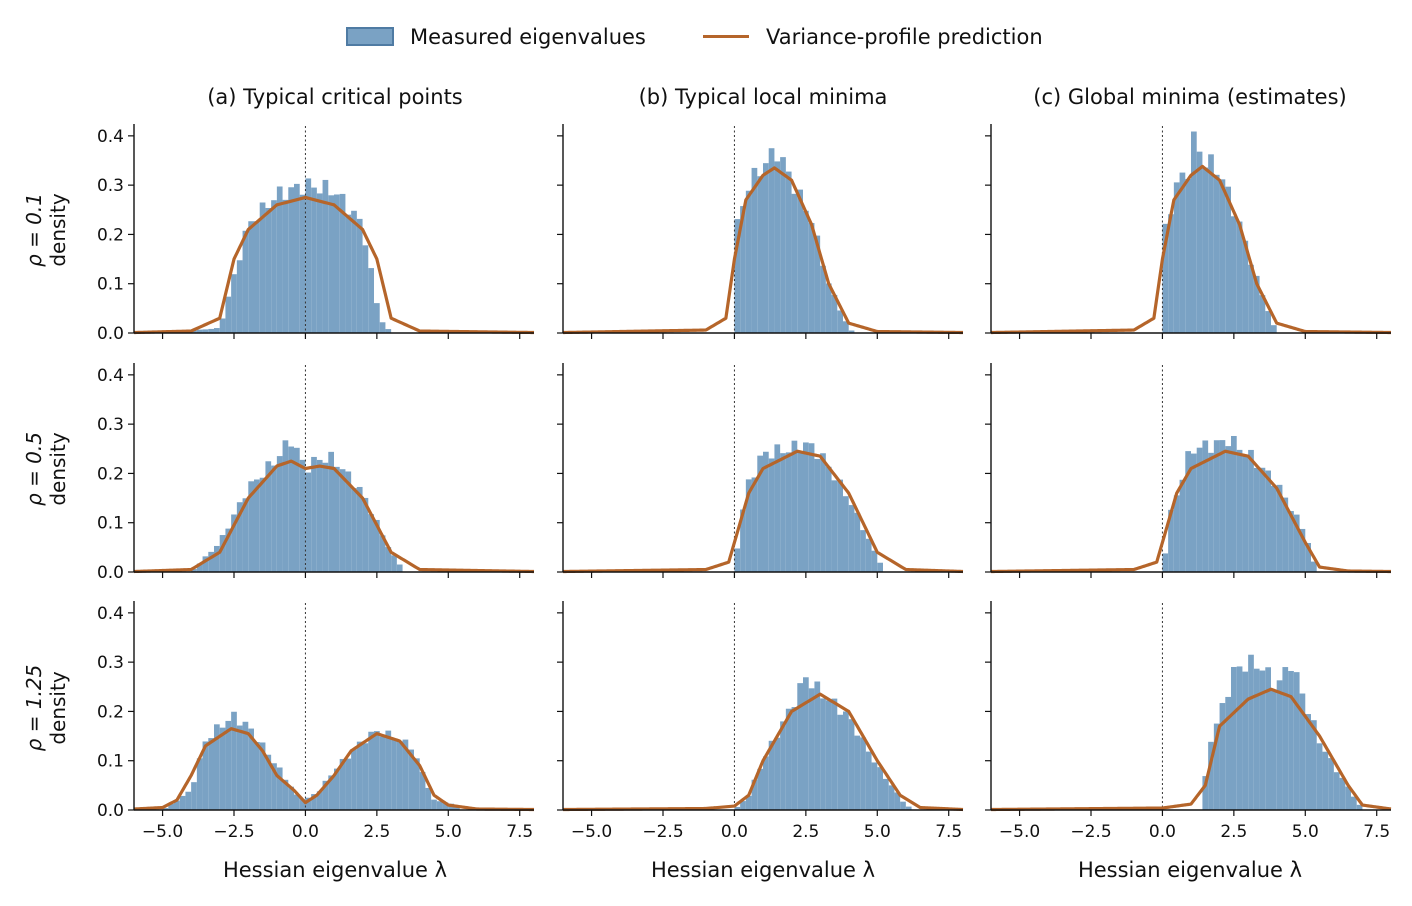  I want to click on column-title-b: (b) Typical local minima, so click(763, 97).